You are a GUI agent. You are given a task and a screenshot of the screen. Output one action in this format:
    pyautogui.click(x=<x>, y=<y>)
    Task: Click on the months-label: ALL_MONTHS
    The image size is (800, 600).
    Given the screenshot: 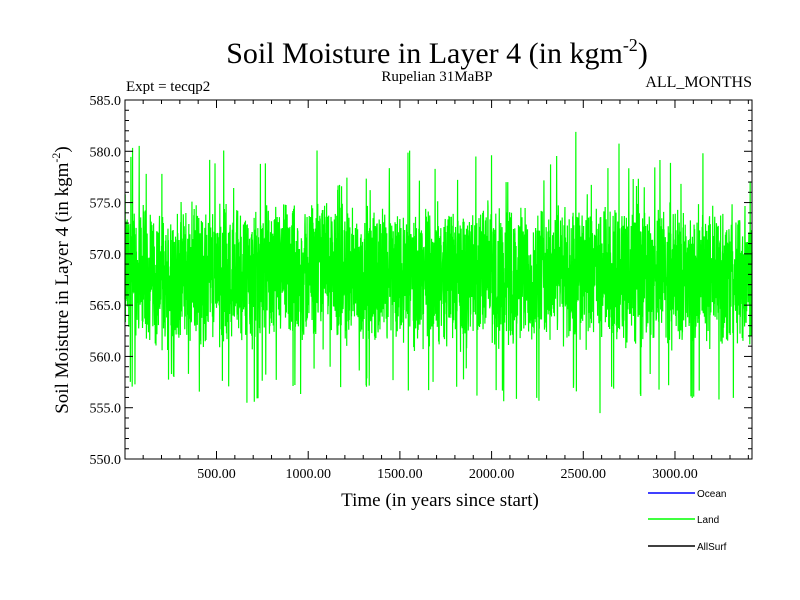 What is the action you would take?
    pyautogui.click(x=698, y=82)
    